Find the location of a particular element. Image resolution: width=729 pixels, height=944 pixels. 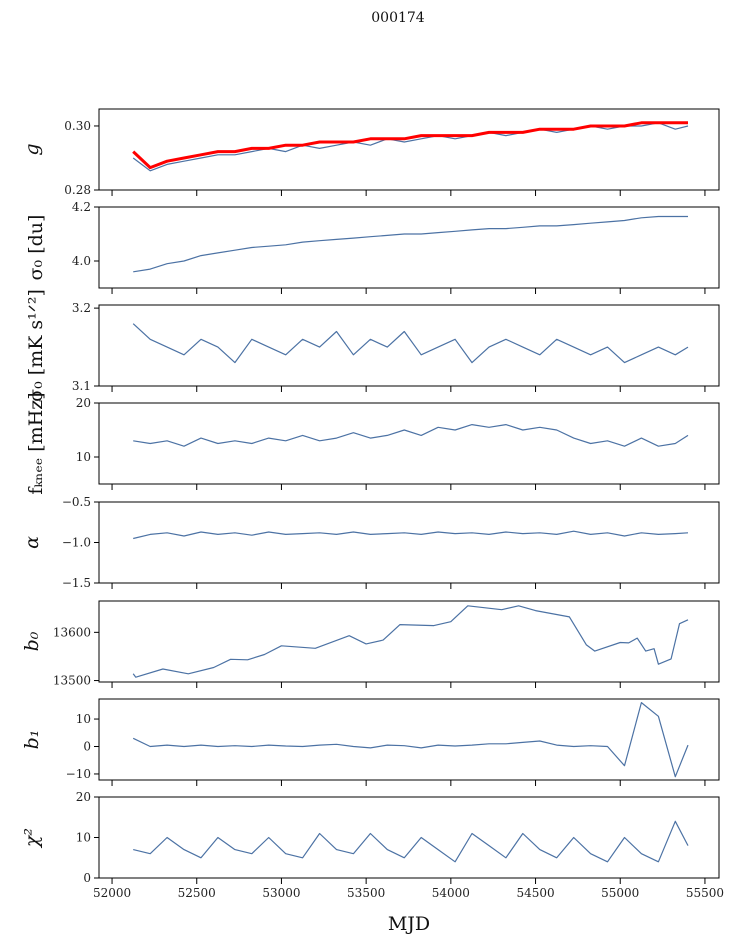

y-tick-label: 4.0 is located at coordinates (81, 261).